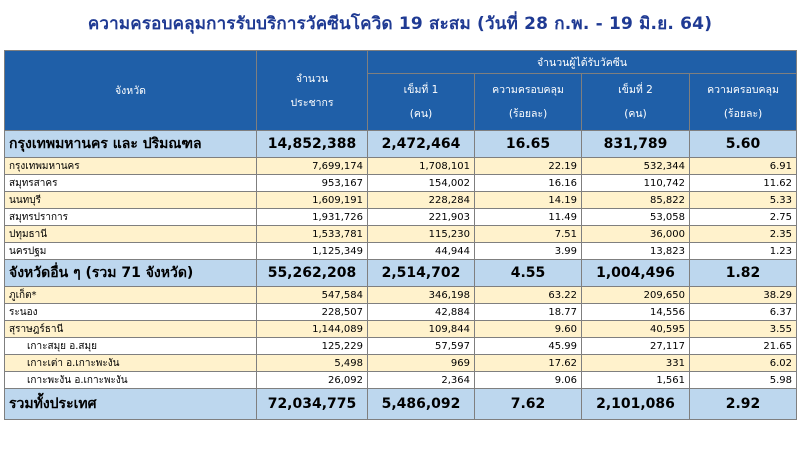 The height and width of the screenshot is (450, 800). Describe the element at coordinates (528, 200) in the screenshot. I see `row-coverage1: 14.19` at that location.